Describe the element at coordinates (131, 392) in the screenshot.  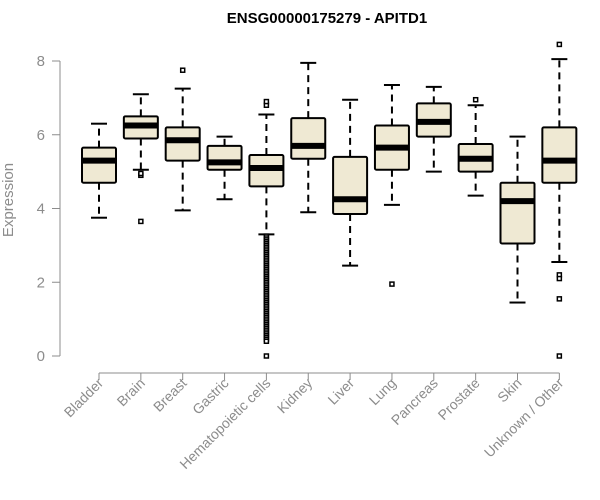
I see `x-tick-label: Brain` at that location.